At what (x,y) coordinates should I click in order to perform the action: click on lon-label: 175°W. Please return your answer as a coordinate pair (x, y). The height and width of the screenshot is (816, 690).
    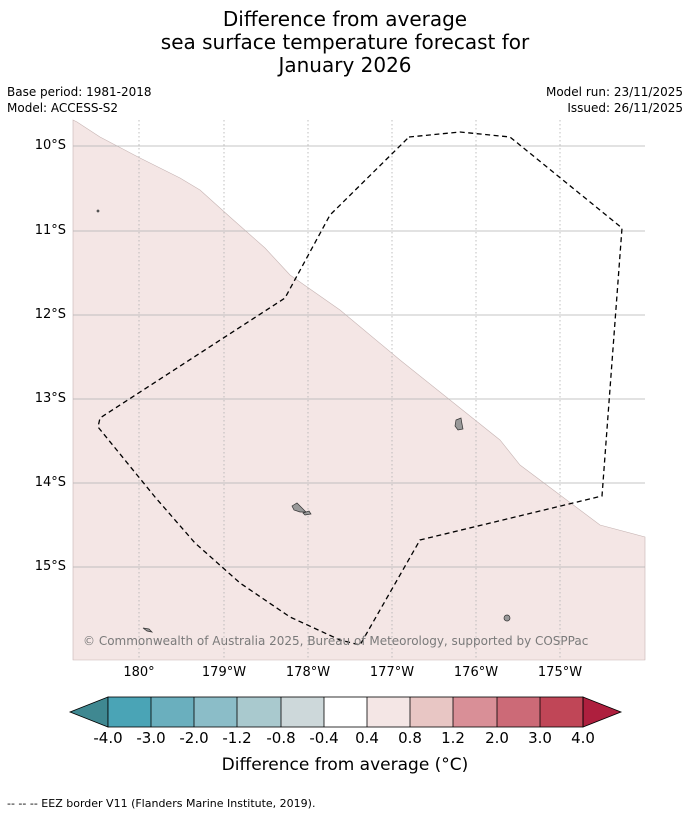
    Looking at the image, I should click on (560, 672).